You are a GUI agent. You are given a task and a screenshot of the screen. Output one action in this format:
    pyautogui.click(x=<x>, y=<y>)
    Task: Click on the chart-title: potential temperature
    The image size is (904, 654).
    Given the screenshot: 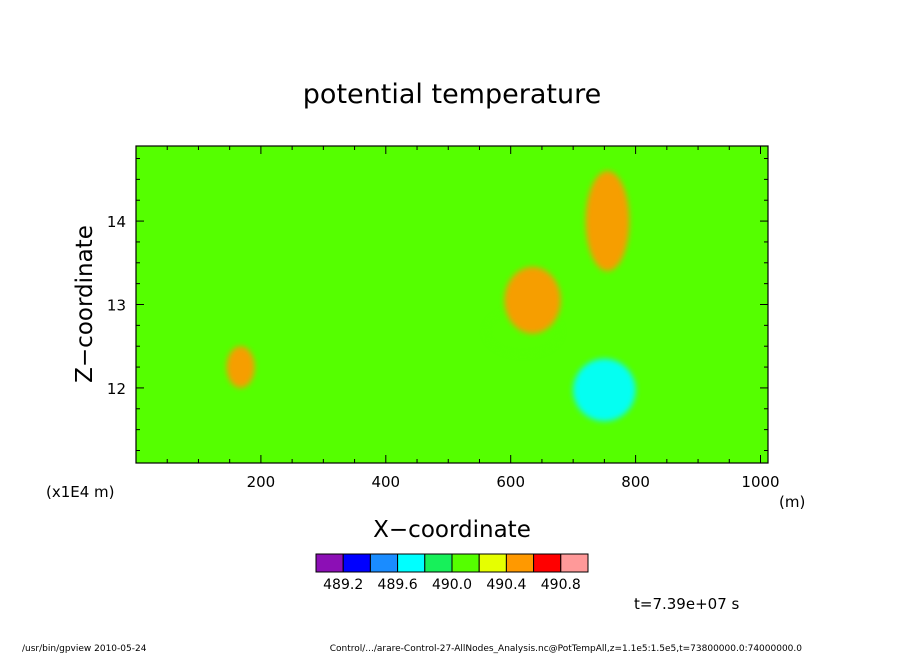 What is the action you would take?
    pyautogui.click(x=452, y=94)
    